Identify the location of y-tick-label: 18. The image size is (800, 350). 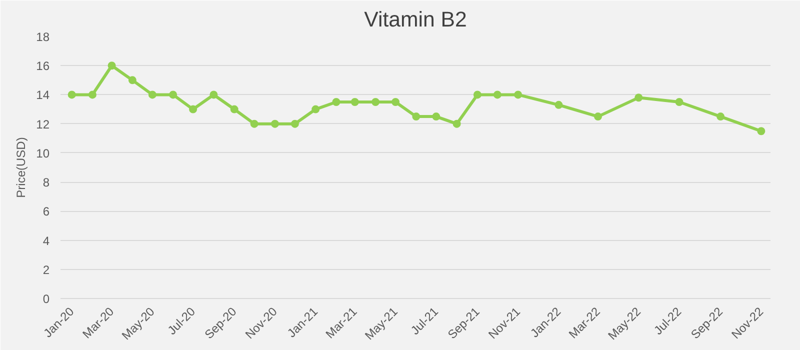
(43, 37).